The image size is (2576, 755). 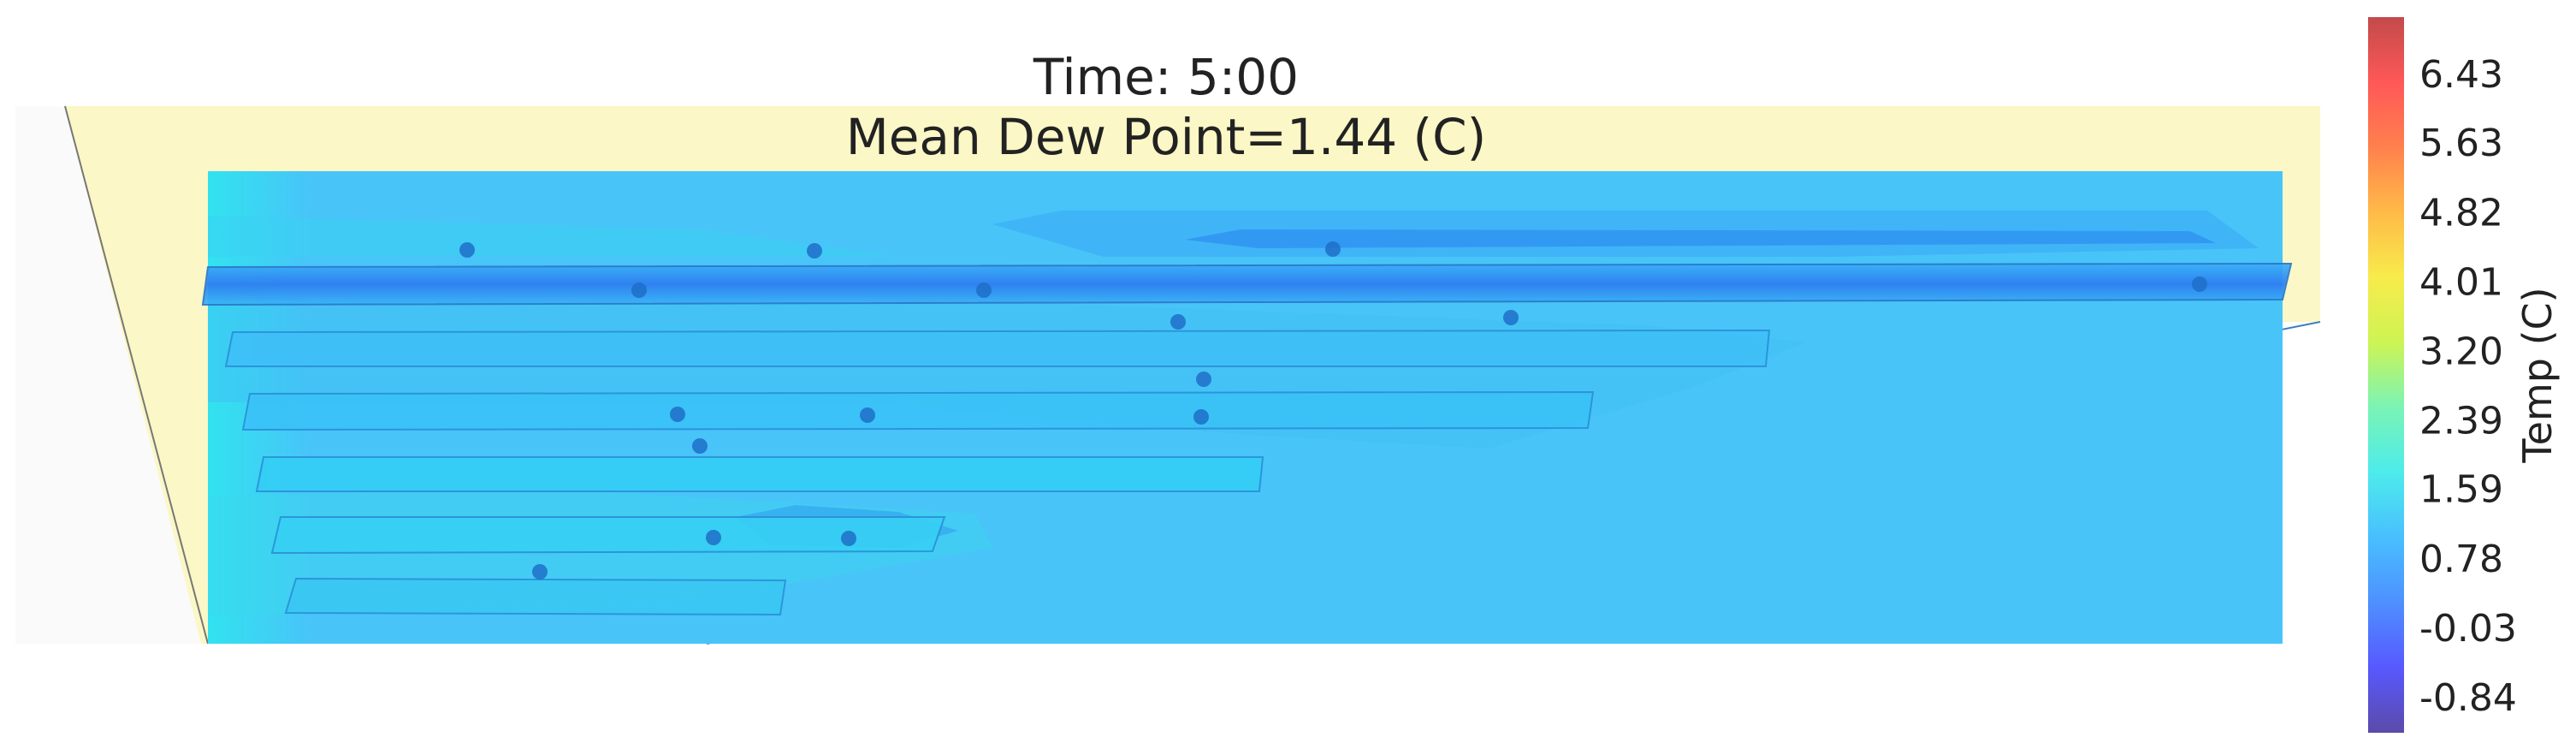 What do you see at coordinates (2461, 490) in the screenshot?
I see `colorbar-tick-label: 1.59` at bounding box center [2461, 490].